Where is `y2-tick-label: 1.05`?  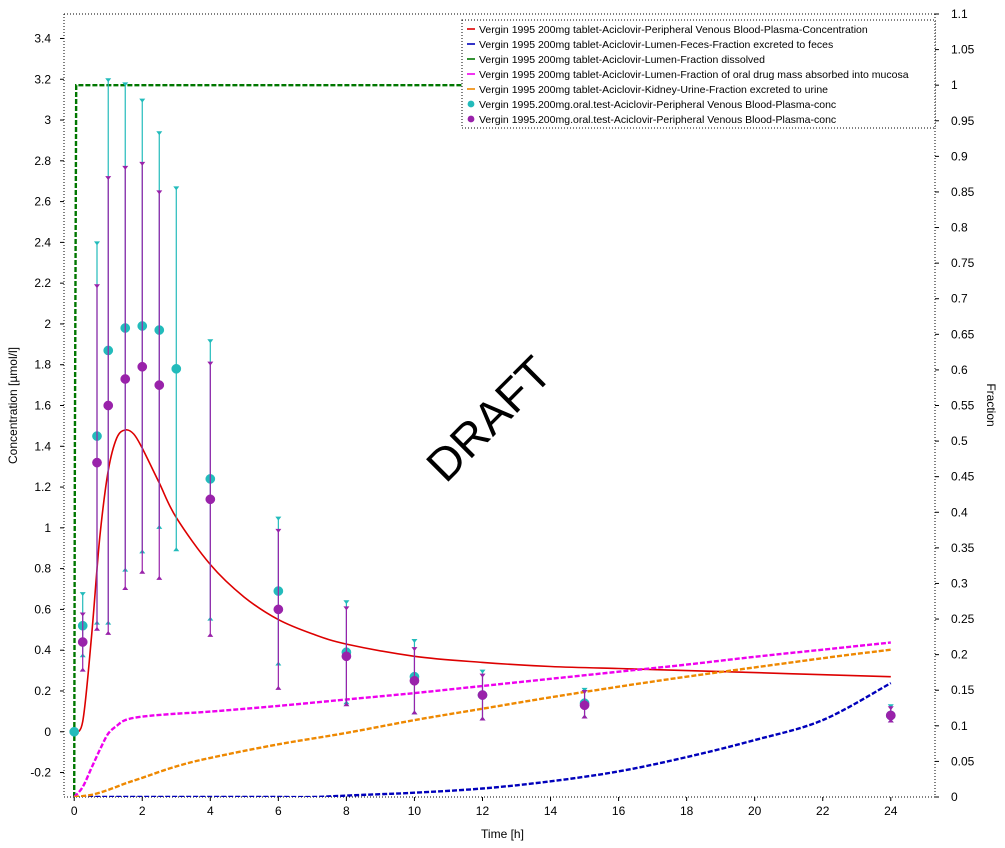 y2-tick-label: 1.05 is located at coordinates (963, 50).